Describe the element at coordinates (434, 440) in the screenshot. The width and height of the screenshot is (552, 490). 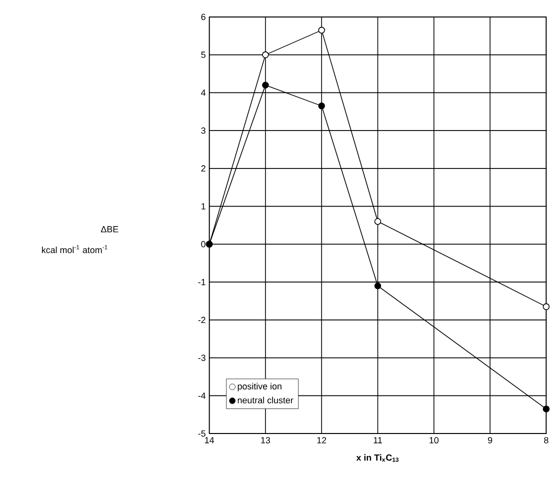
I see `x-tick-label: 10` at that location.